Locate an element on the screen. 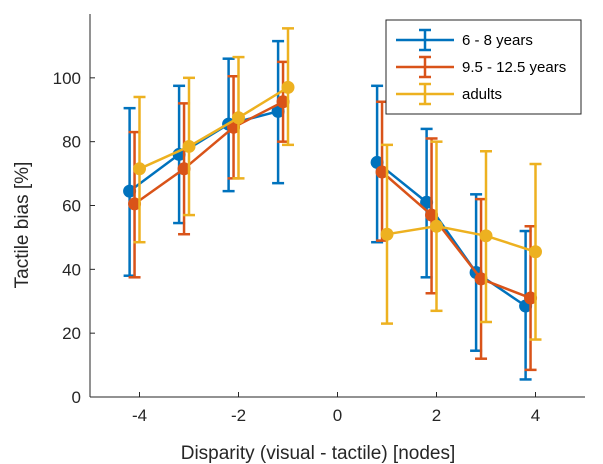 Image resolution: width=603 pixels, height=464 pixels. x-tick-label: 4 is located at coordinates (535, 415).